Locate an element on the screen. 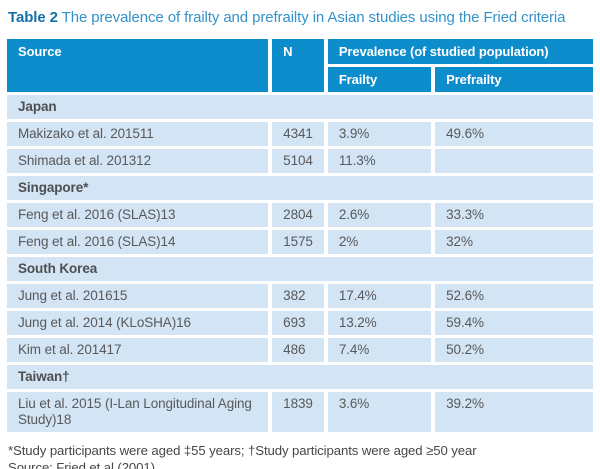 The height and width of the screenshot is (469, 600). table-row: Jung et al. 2014 (KLoSHA)16 693 13.2% 59.4% is located at coordinates (300, 323).